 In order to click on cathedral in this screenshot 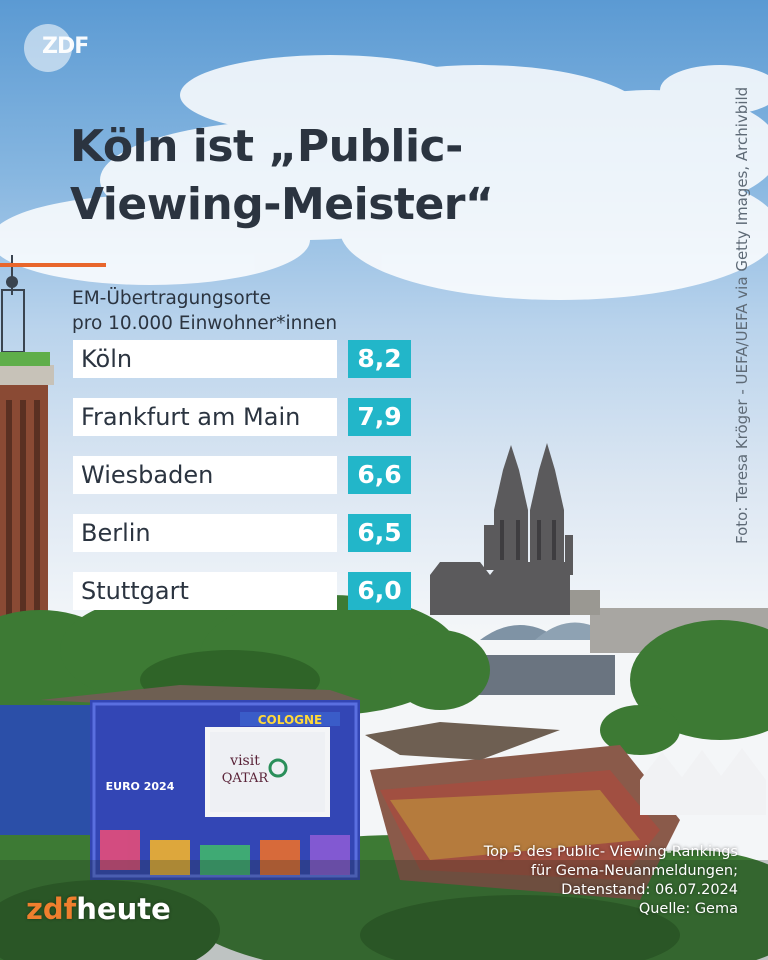, I will do `click(501, 529)`.